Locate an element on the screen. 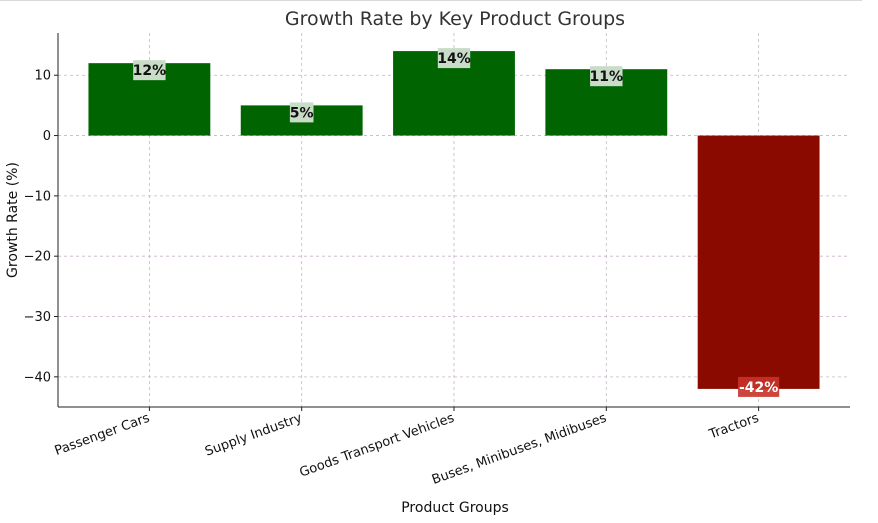  y-axis-label: Growth Rate (%) is located at coordinates (13, 220).